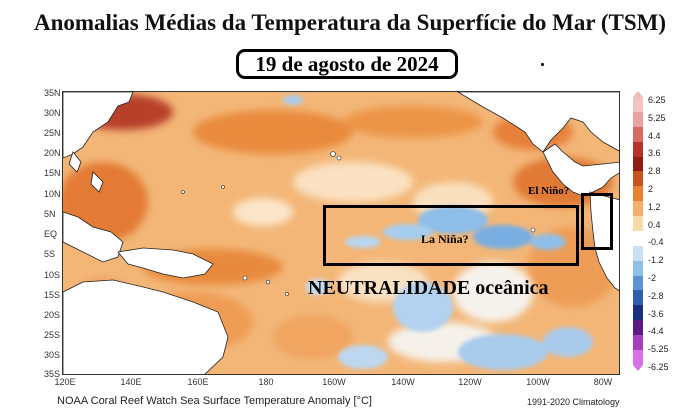 This screenshot has height=414, width=700. What do you see at coordinates (428, 288) in the screenshot?
I see `neutrality-label: NEUTRALIDADE oceânica` at bounding box center [428, 288].